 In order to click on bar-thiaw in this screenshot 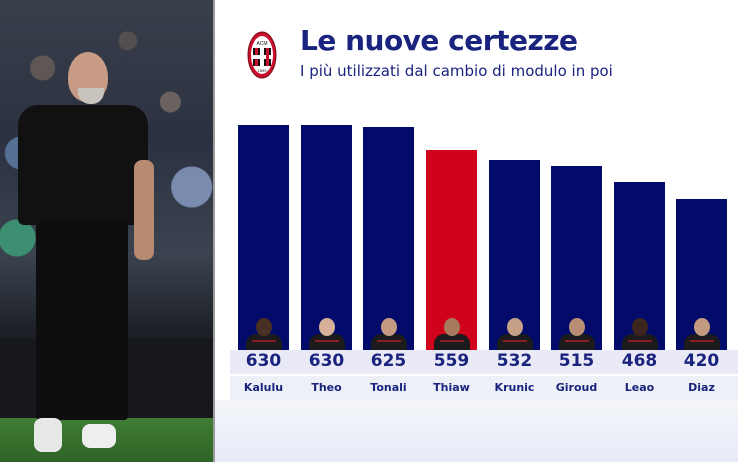, I will do `click(451, 250)`.